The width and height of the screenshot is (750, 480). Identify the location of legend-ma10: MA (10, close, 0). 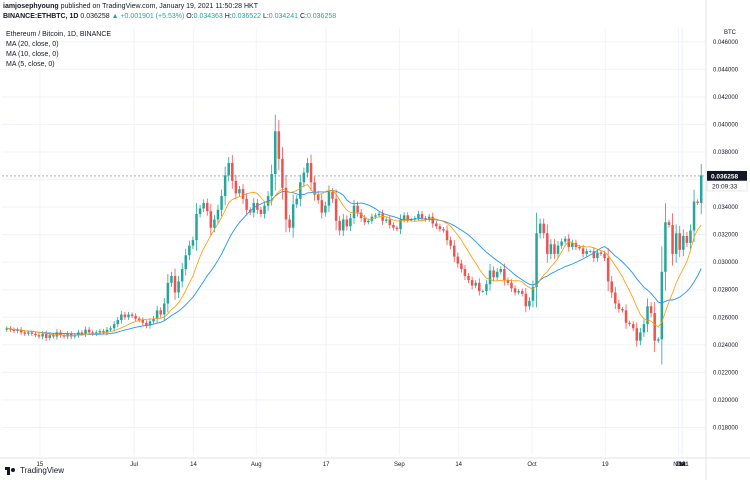
(32, 54).